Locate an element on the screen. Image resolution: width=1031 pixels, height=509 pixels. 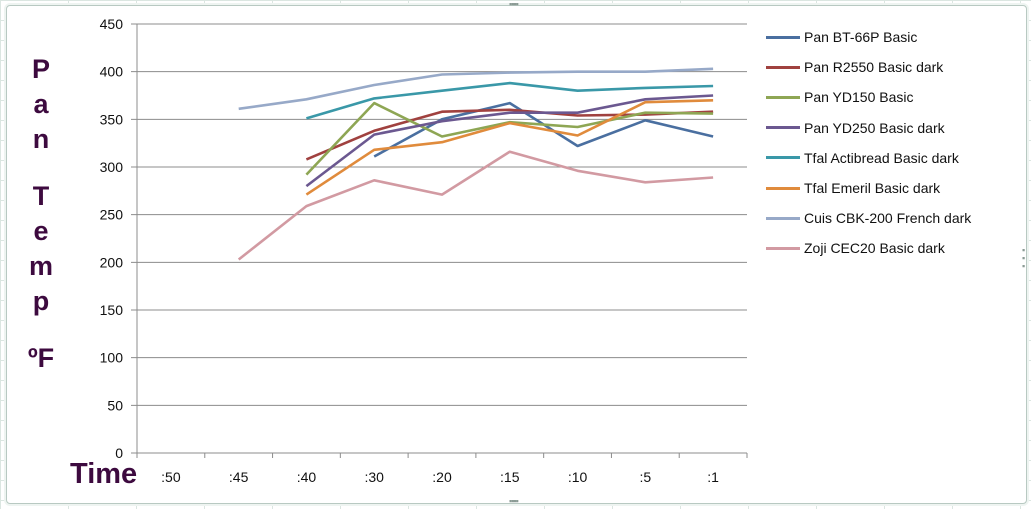
legend-item: Pan YD250 Basic dark is located at coordinates (886, 128).